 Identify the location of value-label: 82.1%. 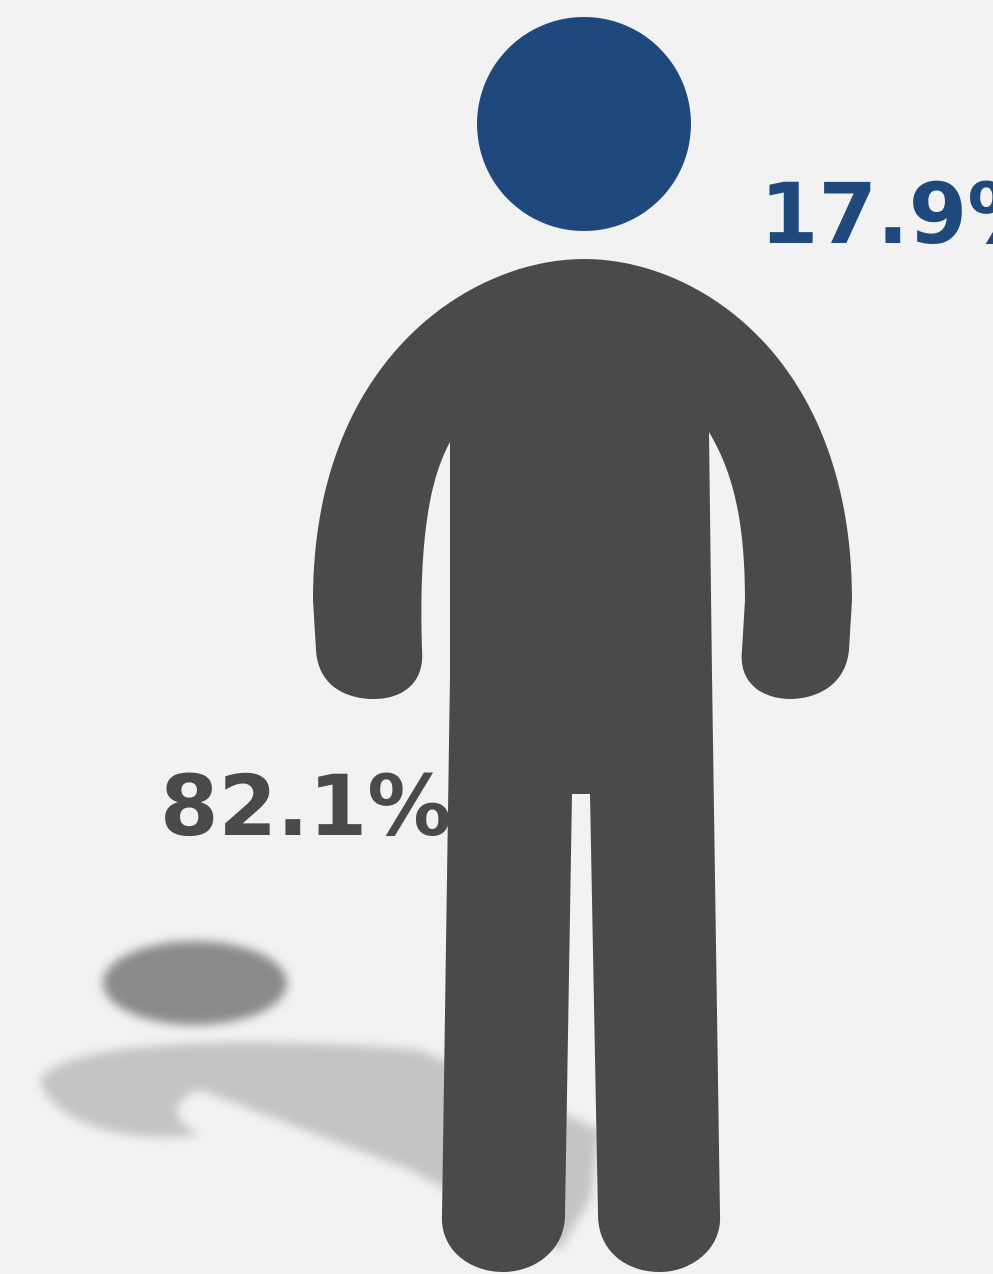
(305, 806).